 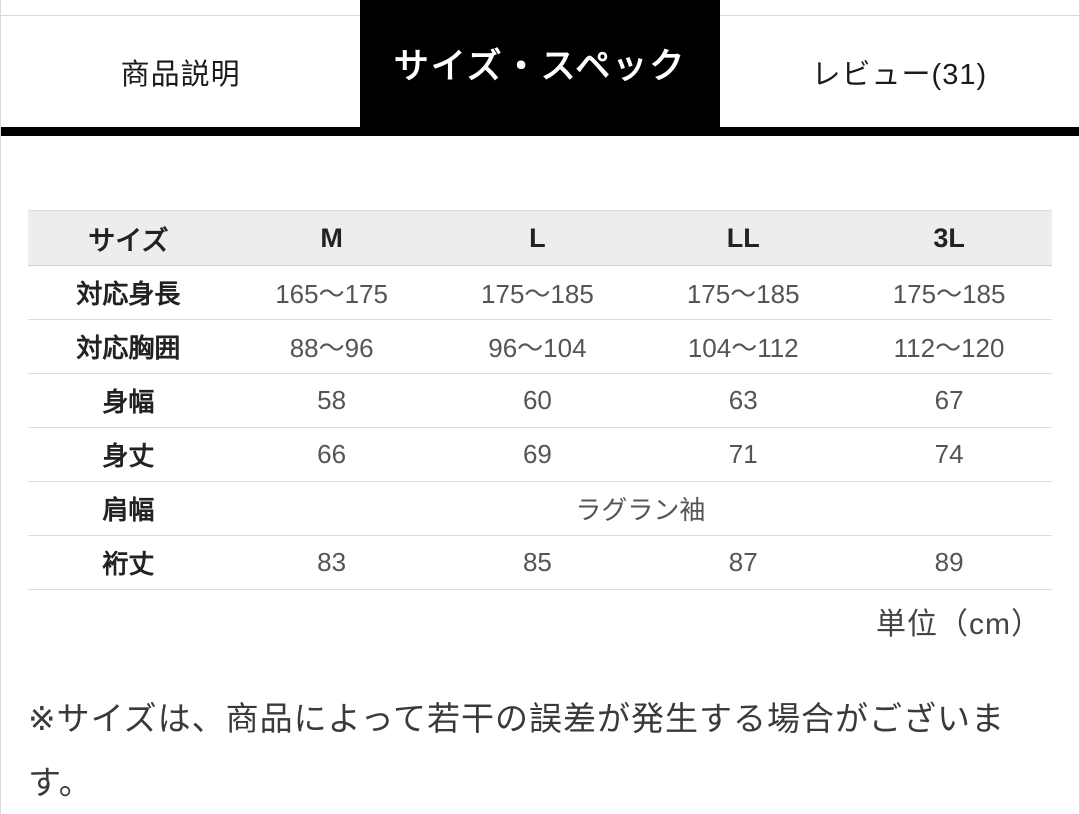 I want to click on table-header-row: サイズ M L LL 3L, so click(x=540, y=238).